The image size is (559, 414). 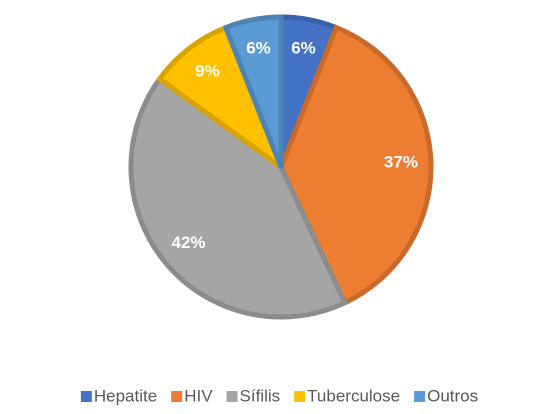 I want to click on value-label: 9%, so click(x=207, y=71).